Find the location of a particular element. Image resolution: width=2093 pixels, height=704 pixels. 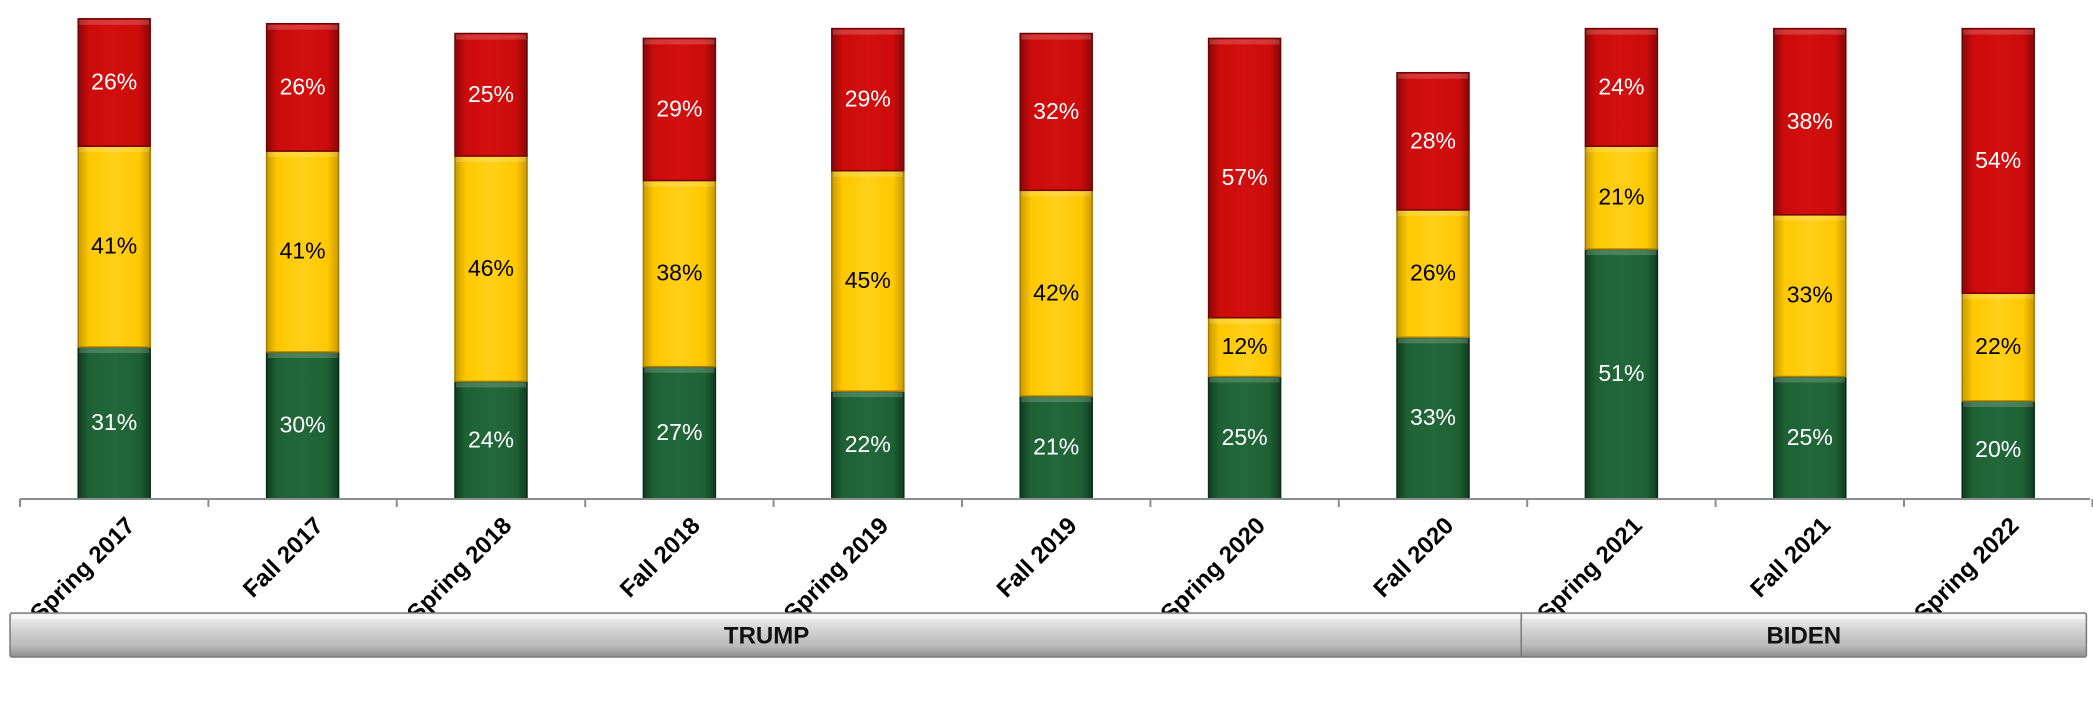

group-bands: TRUMP BIDEN is located at coordinates (1048, 635).